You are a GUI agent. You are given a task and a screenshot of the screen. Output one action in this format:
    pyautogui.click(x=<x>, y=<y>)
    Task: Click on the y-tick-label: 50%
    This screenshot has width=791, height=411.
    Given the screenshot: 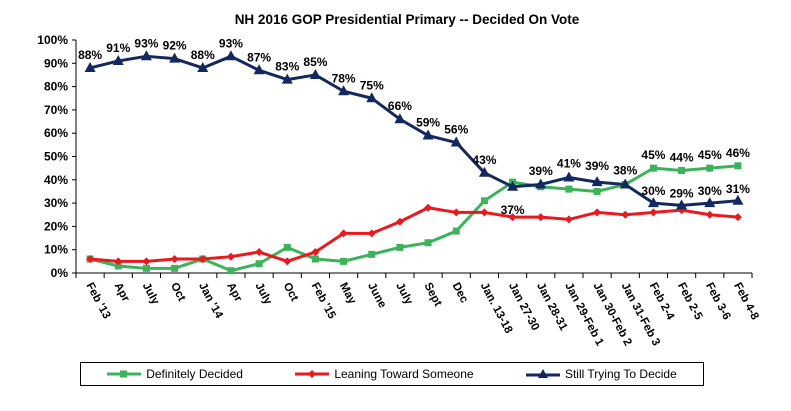 What is the action you would take?
    pyautogui.click(x=56, y=157)
    